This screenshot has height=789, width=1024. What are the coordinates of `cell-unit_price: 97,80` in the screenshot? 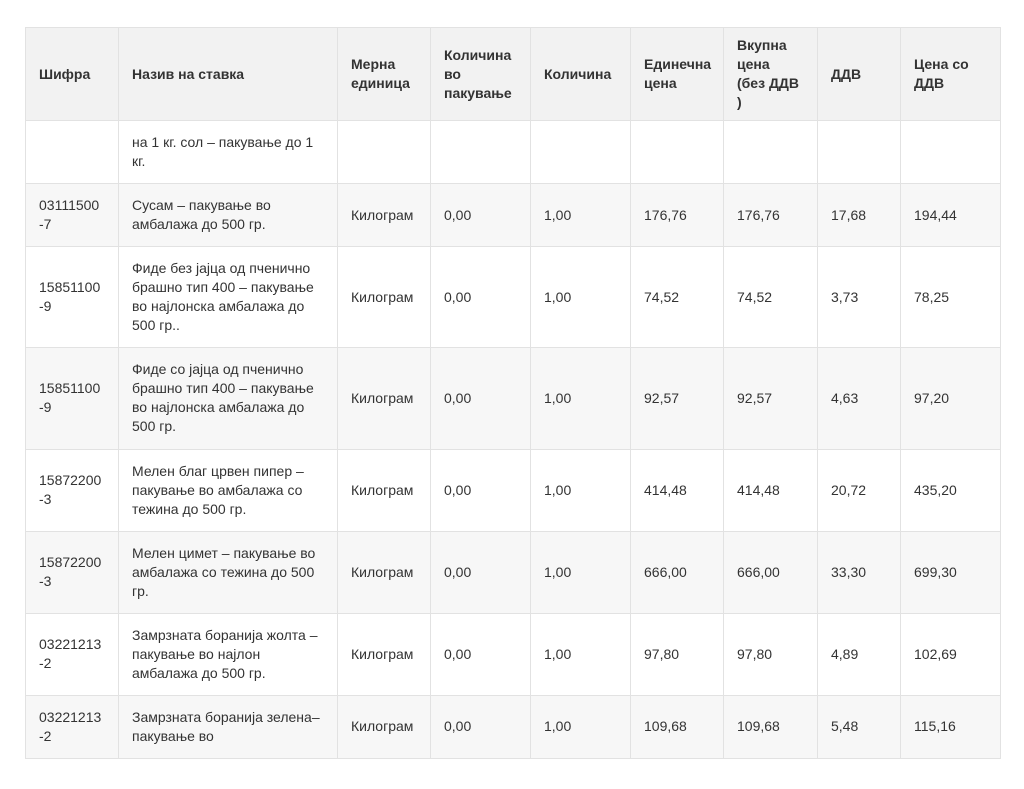 It's located at (677, 654).